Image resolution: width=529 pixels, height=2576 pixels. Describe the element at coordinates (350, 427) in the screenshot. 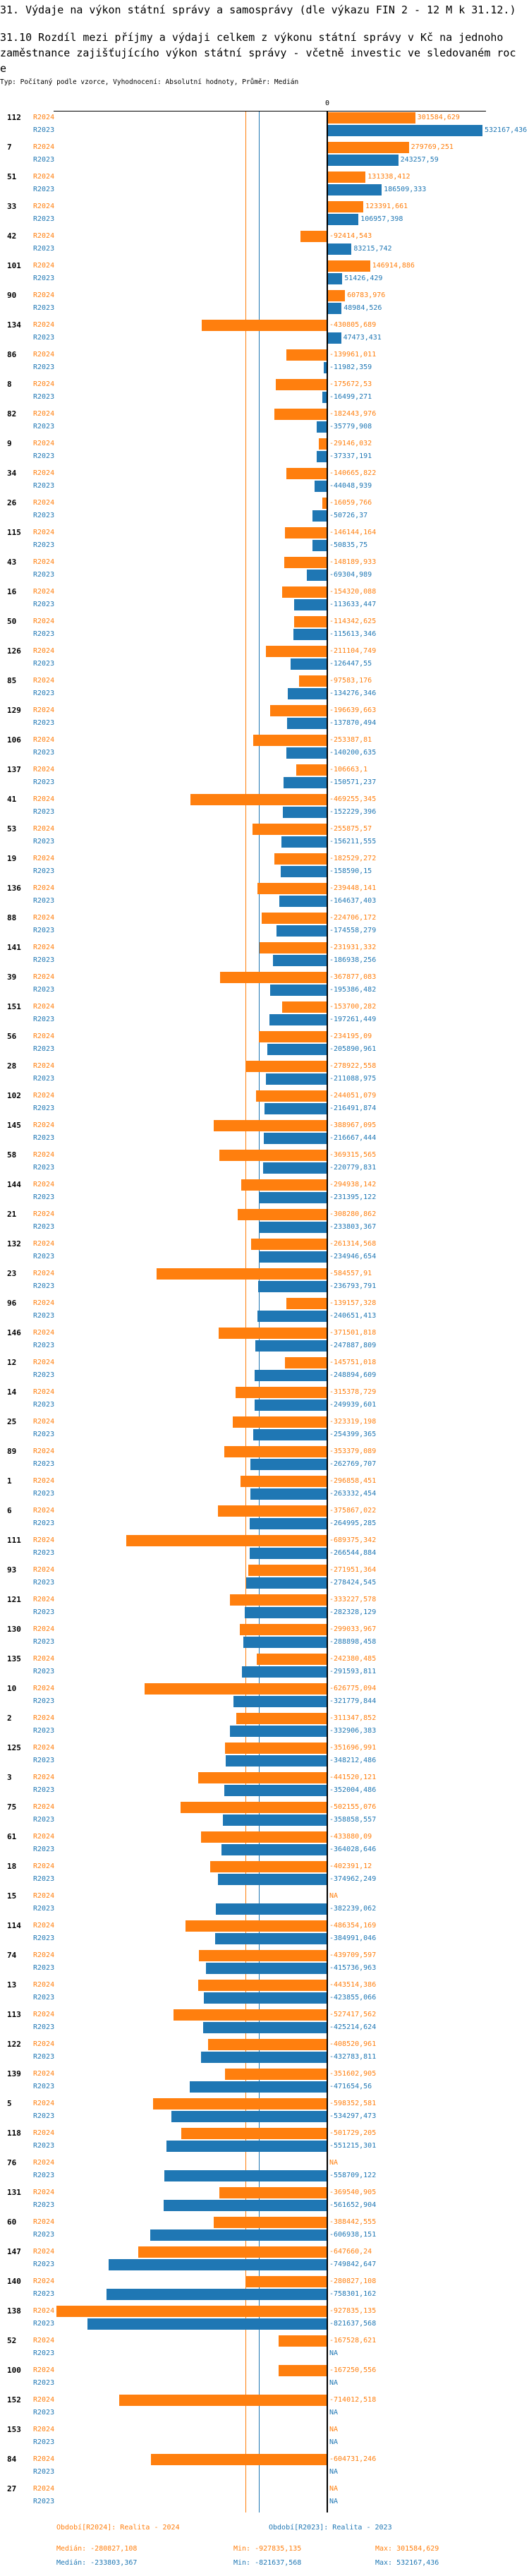

I see `value-label-r2023: -35779,908` at that location.